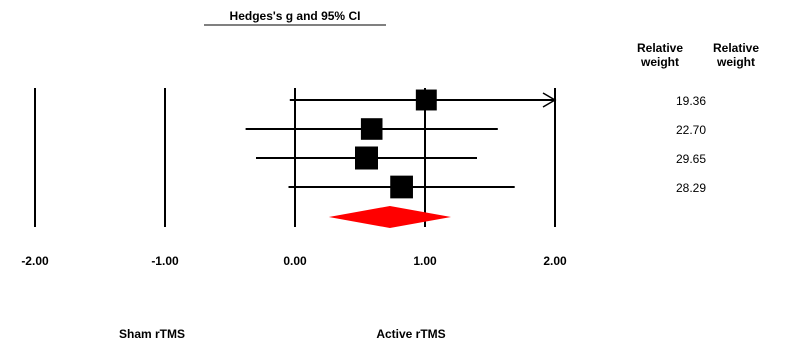 This screenshot has width=791, height=347. I want to click on x-tick-label: 1.00, so click(425, 261).